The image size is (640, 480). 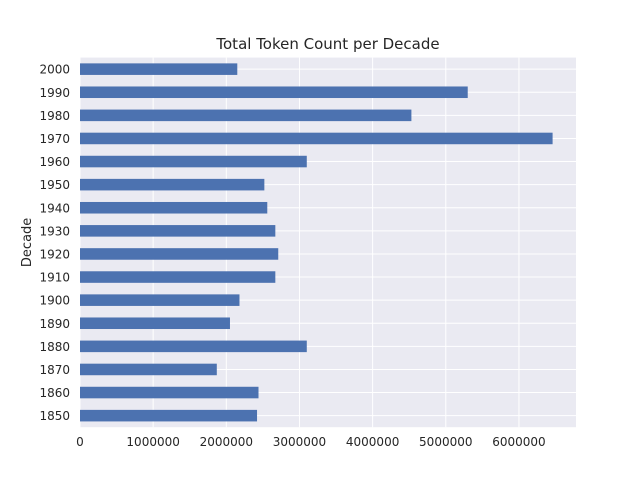 I want to click on bar-1960, so click(x=193, y=161).